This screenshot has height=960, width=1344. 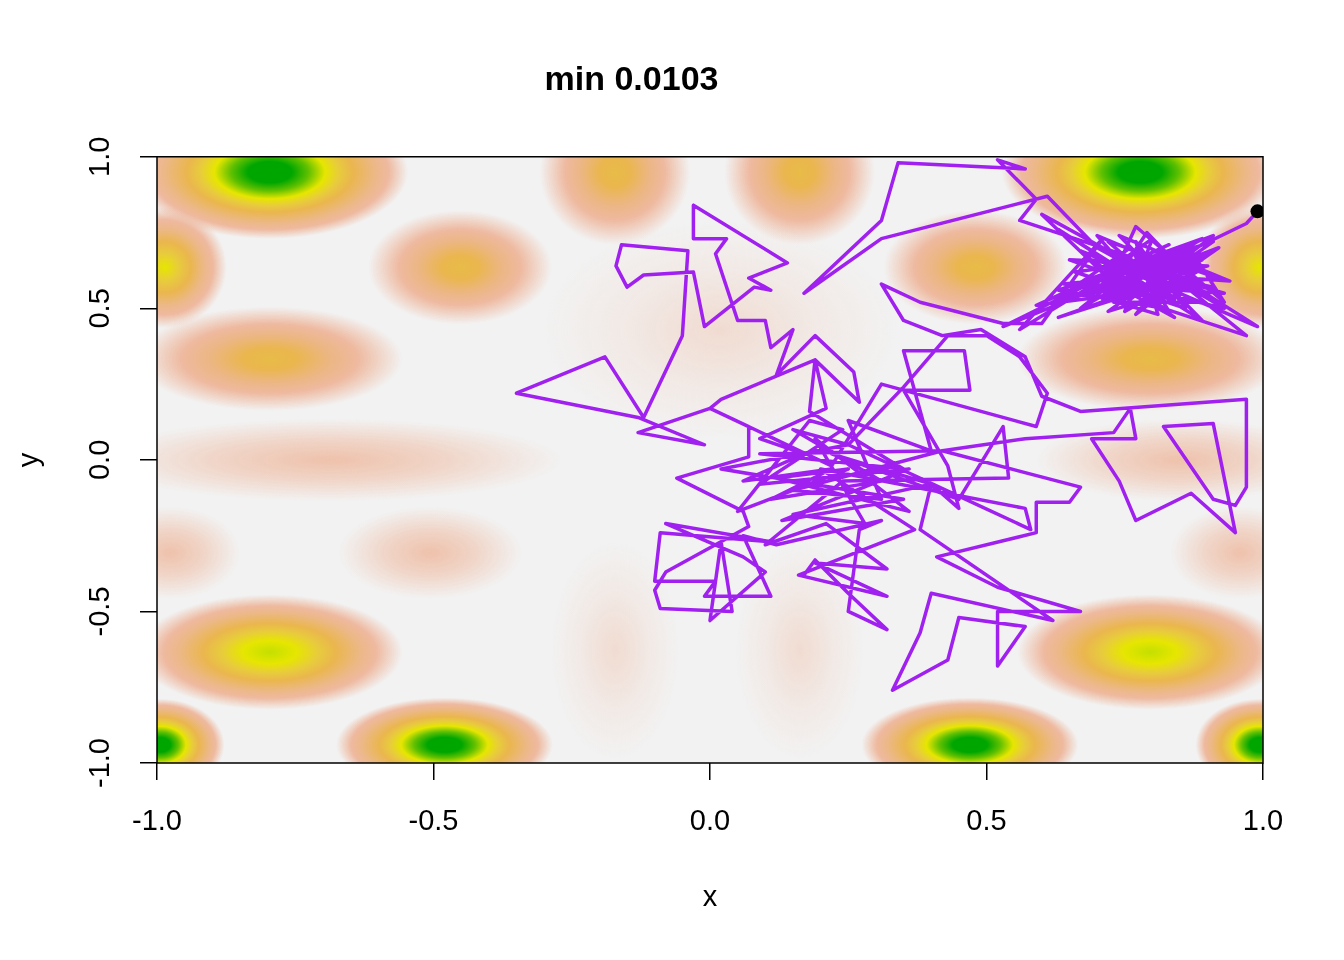 What do you see at coordinates (99, 460) in the screenshot?
I see `y-tick-label: 0.0` at bounding box center [99, 460].